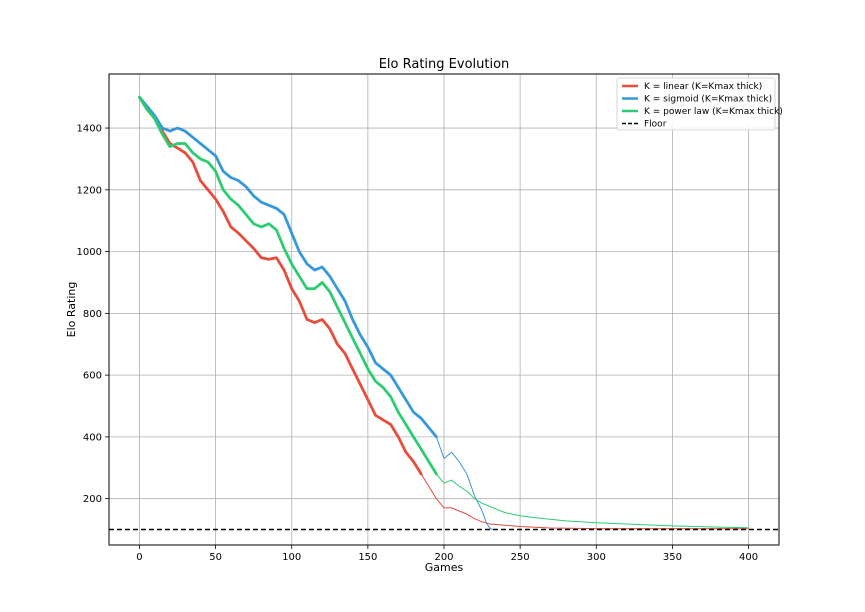 The image size is (865, 612). I want to click on chart-title: Elo Rating Evolution, so click(444, 64).